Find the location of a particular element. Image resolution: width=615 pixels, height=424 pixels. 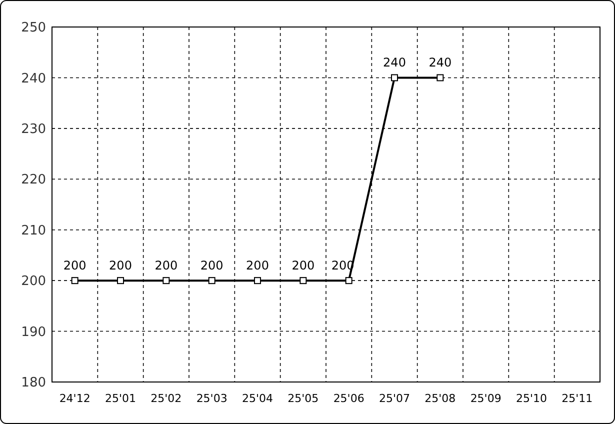

y-tick-label: 200 is located at coordinates (33, 282).